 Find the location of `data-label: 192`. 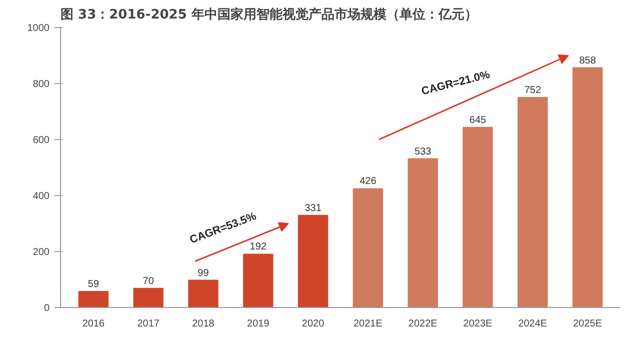

data-label: 192 is located at coordinates (258, 247).